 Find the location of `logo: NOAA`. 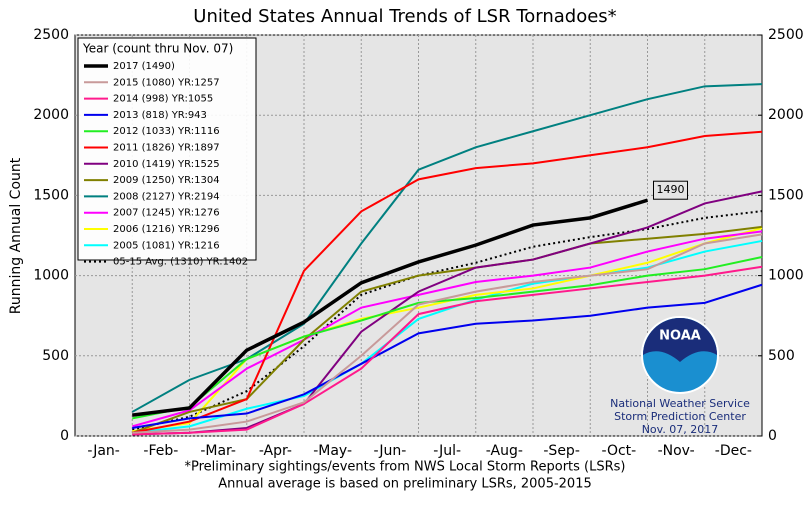

logo: NOAA is located at coordinates (680, 355).